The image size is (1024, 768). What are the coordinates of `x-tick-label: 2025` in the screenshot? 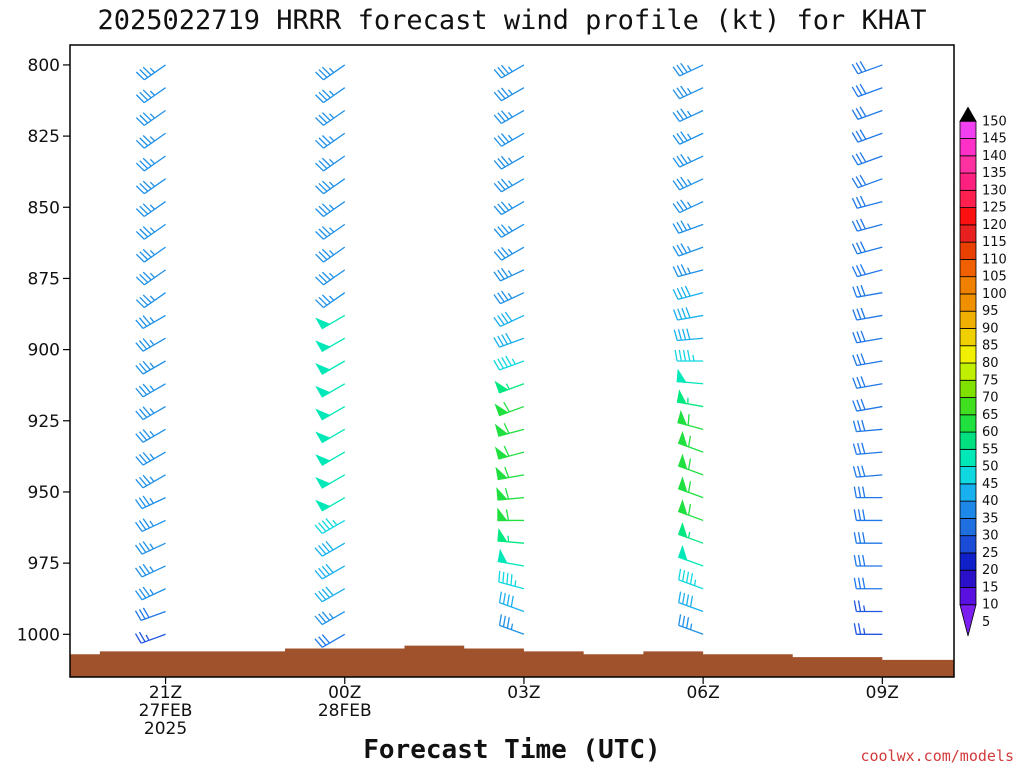 It's located at (165, 729).